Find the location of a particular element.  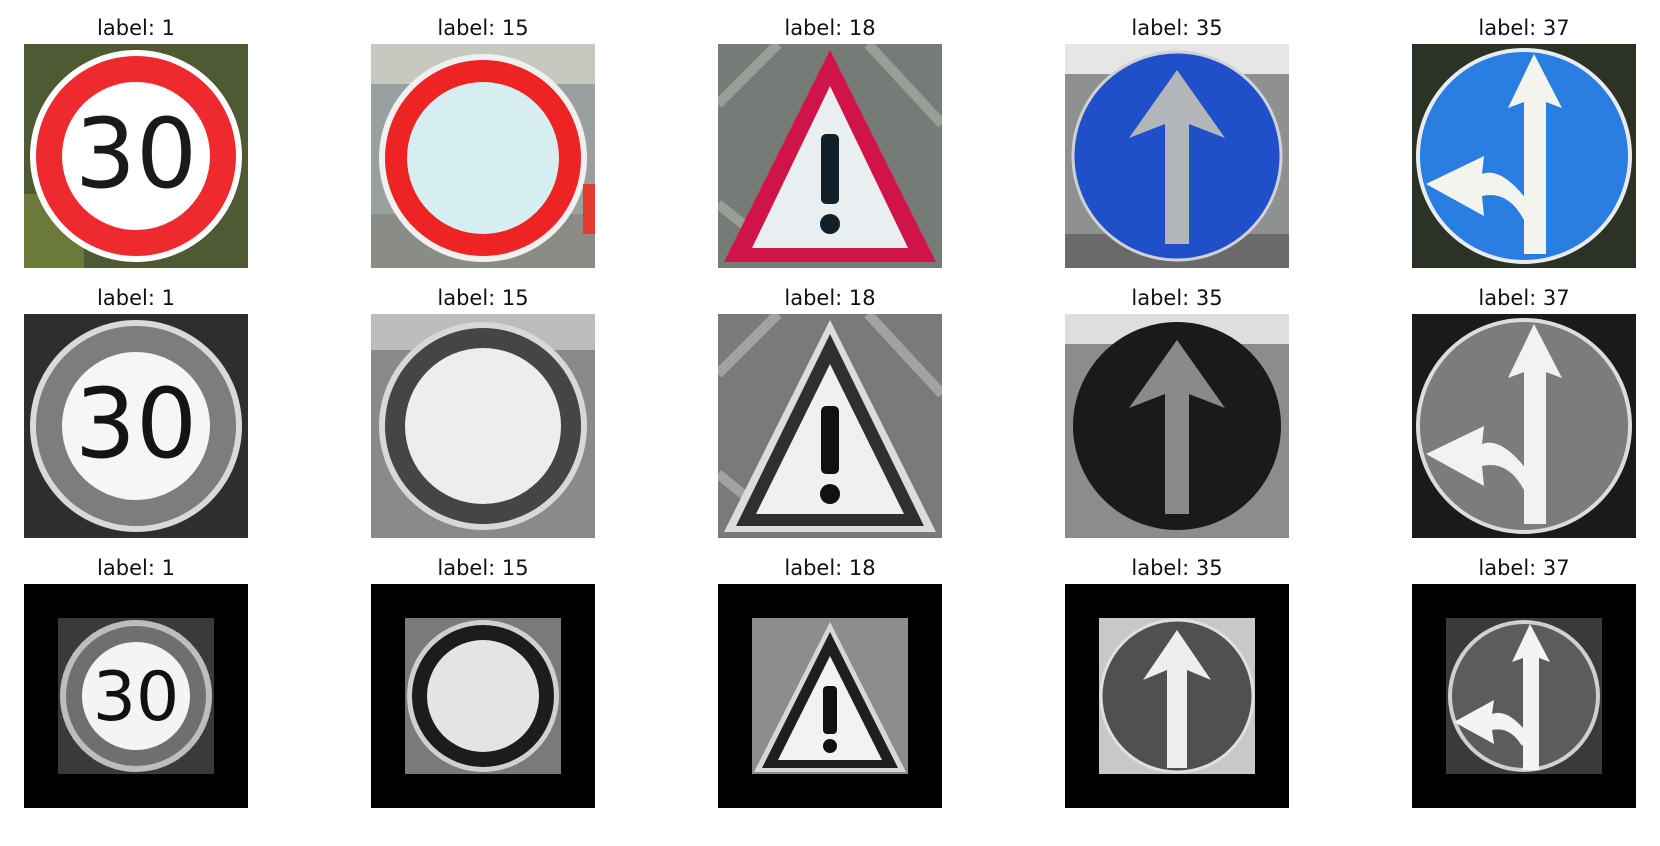

general-caution-sign-gray is located at coordinates (830, 426).